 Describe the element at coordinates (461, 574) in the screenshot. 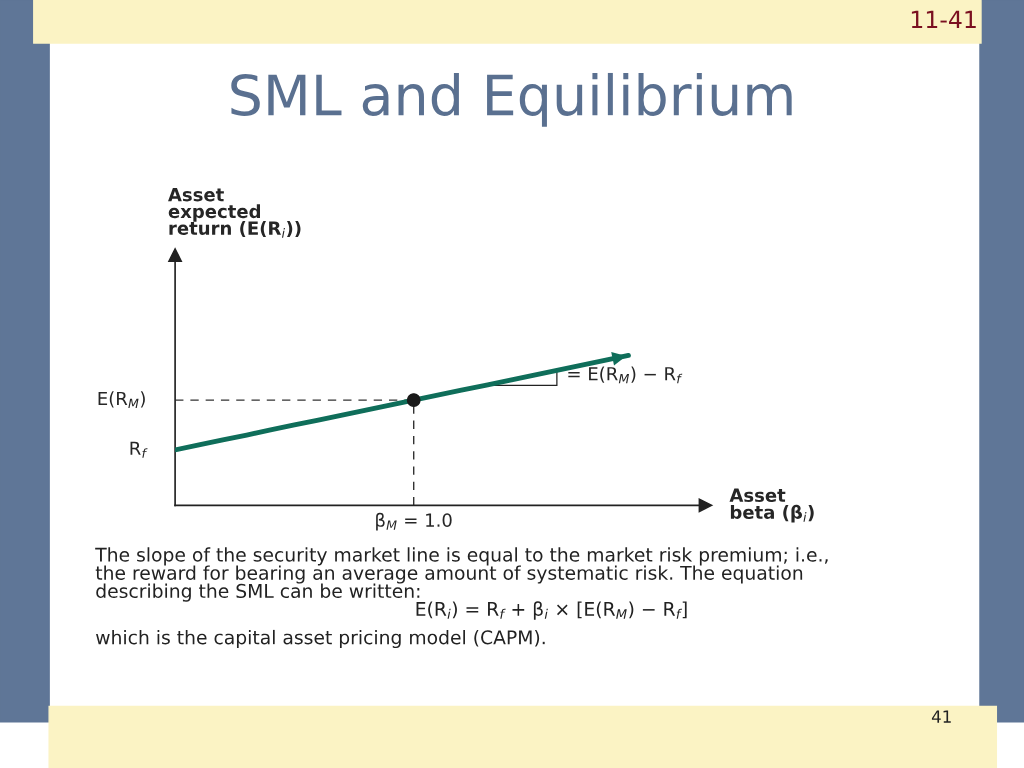

I see `text: The slope of the security market line is equal to the market risk premium; i.e., the reward for bearing an average amount of systematic risk. The equation describing the SML can be written:` at that location.